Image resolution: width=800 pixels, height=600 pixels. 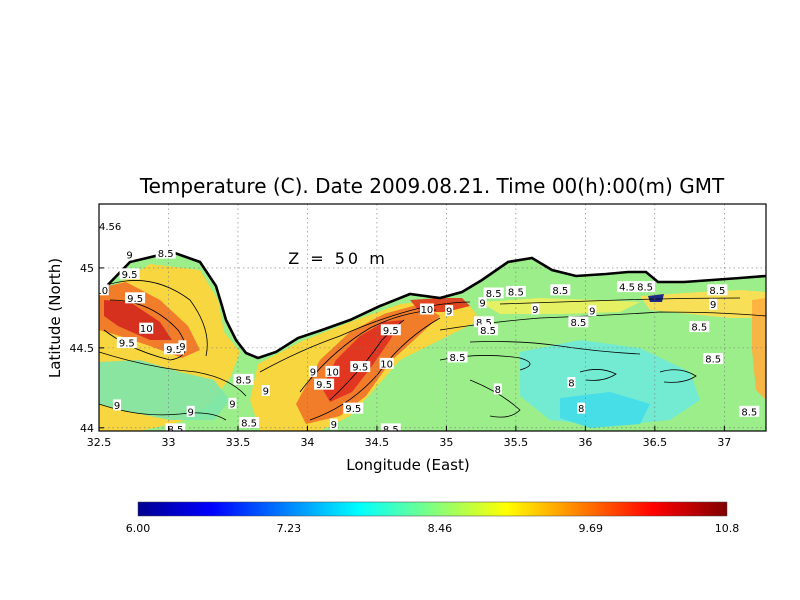 What do you see at coordinates (99, 442) in the screenshot?
I see `x-tick-label: 32.5` at bounding box center [99, 442].